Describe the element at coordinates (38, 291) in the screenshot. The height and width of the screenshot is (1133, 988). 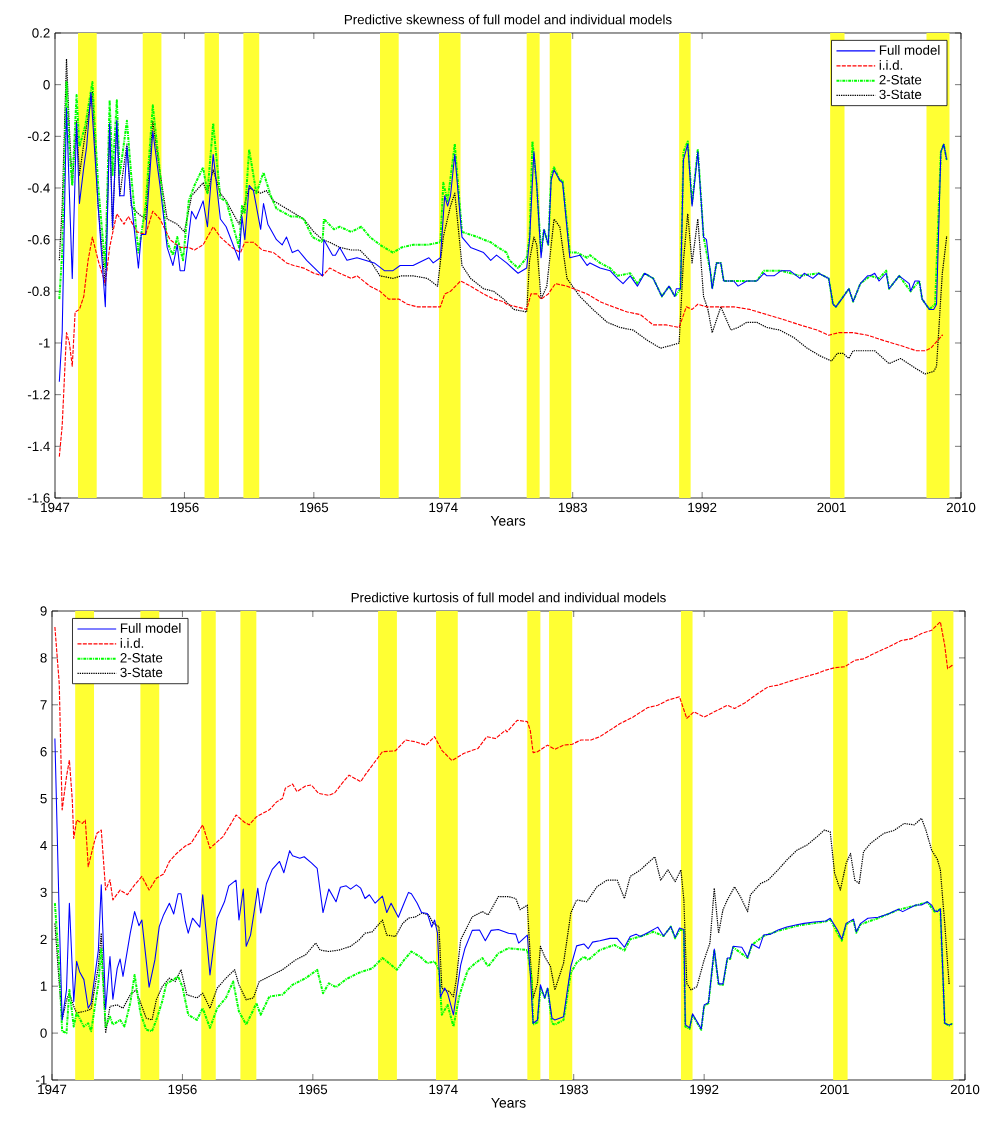
I see `y-tick-label: -0.8` at that location.